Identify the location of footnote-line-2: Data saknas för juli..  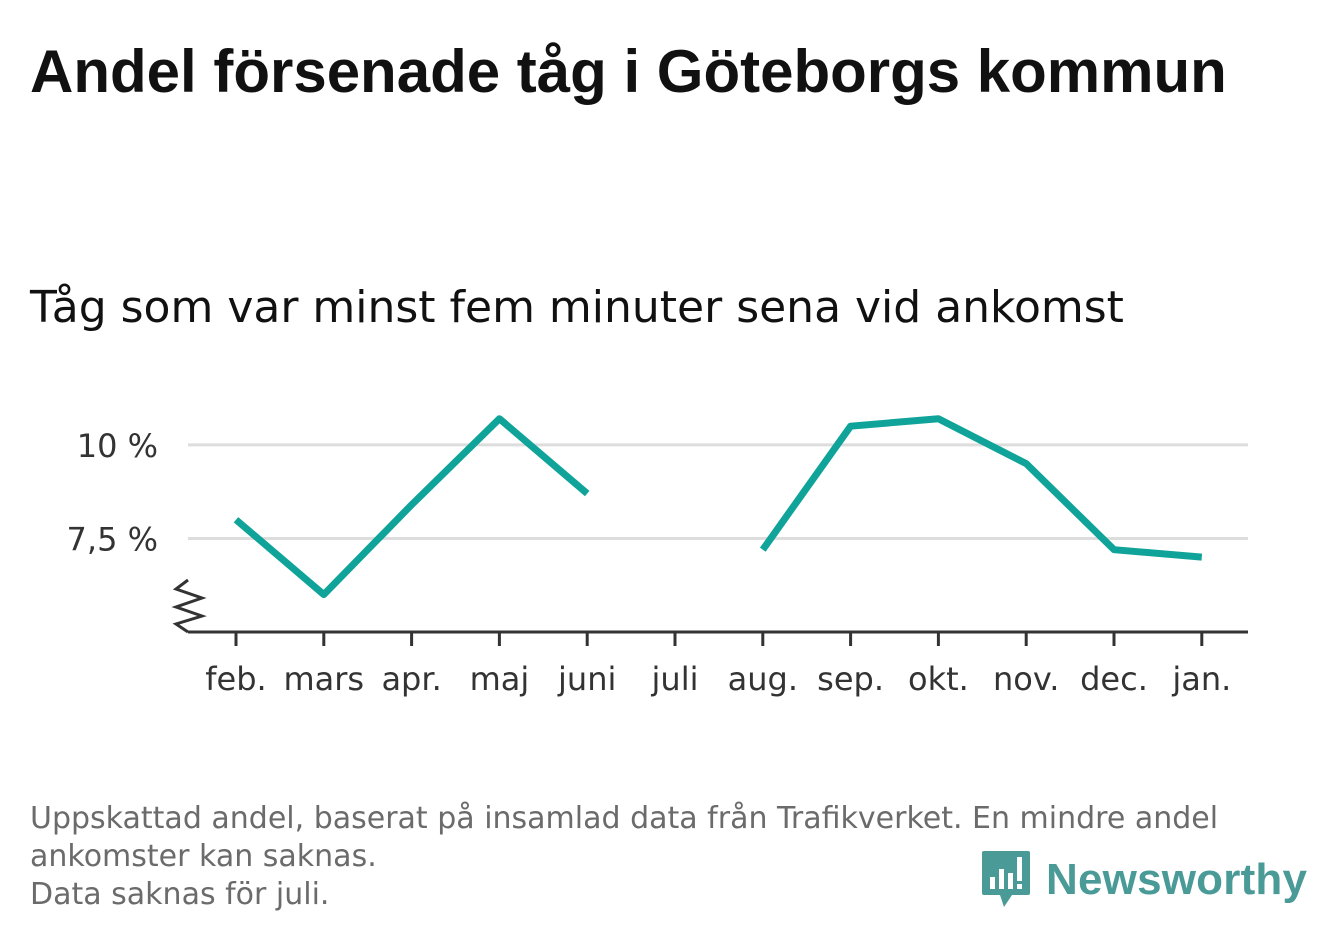
(180, 894).